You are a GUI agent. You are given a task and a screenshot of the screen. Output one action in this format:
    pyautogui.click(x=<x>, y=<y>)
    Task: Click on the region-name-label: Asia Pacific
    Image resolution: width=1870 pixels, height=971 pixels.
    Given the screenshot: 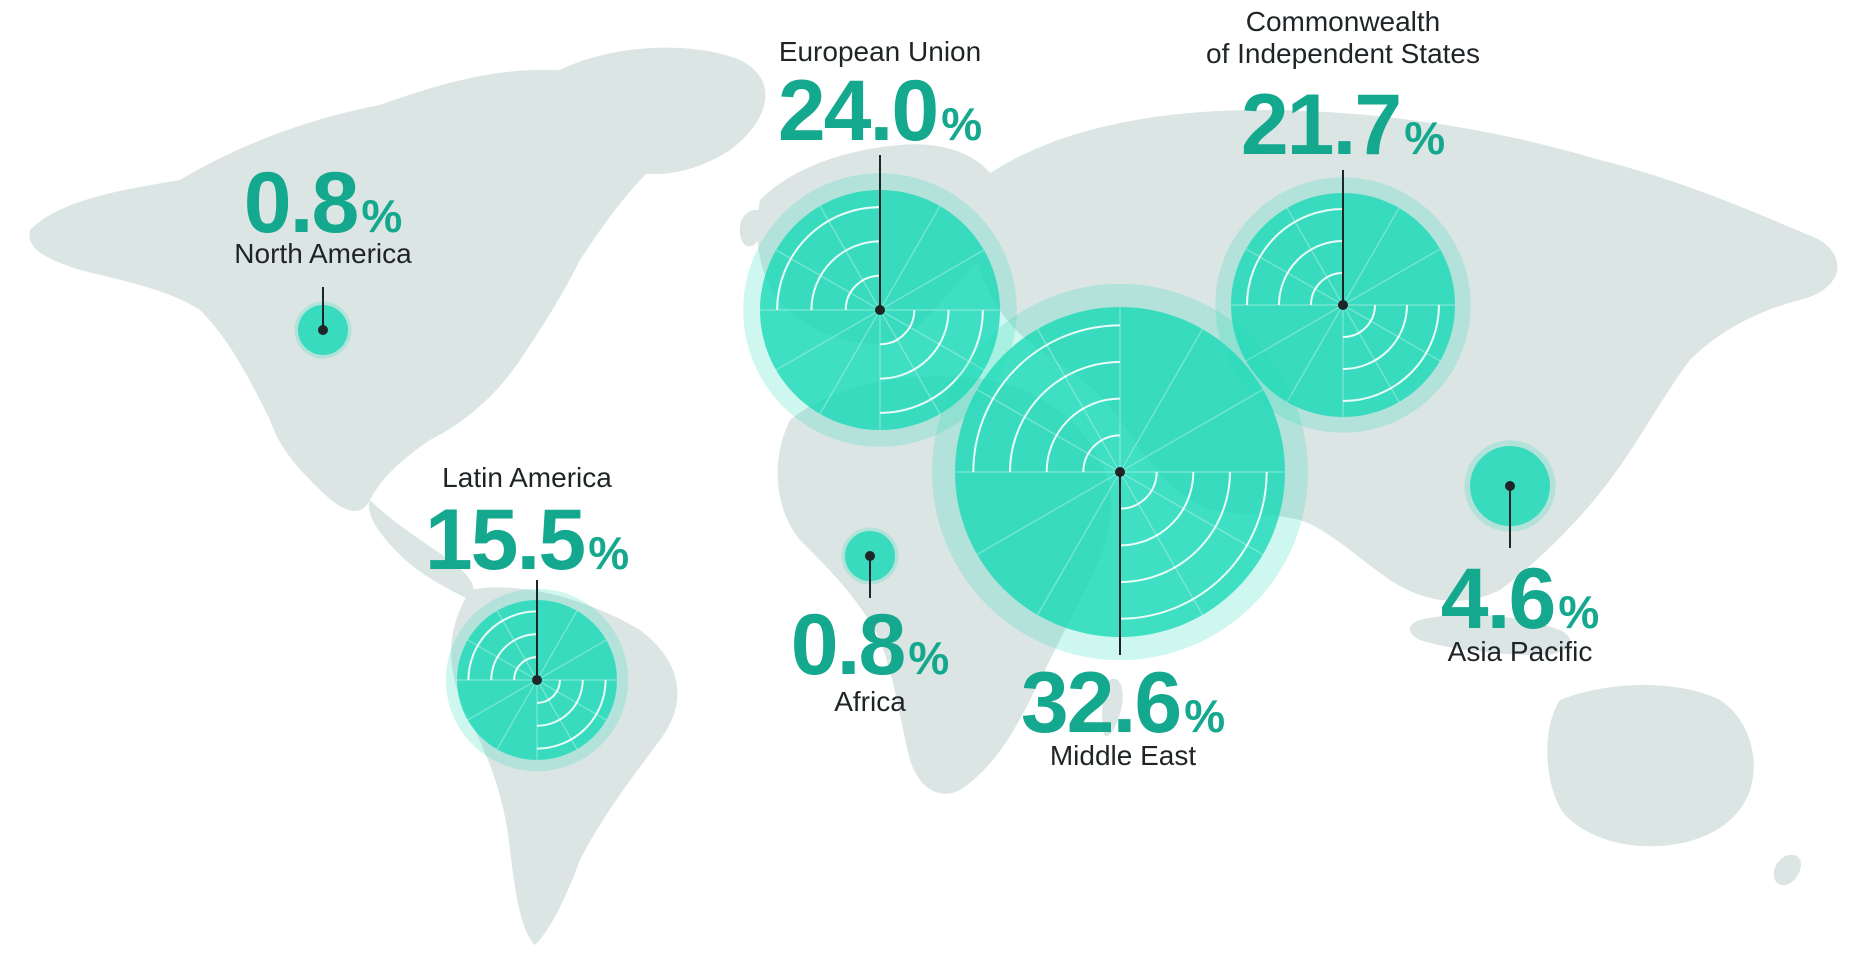 What is the action you would take?
    pyautogui.click(x=1520, y=652)
    